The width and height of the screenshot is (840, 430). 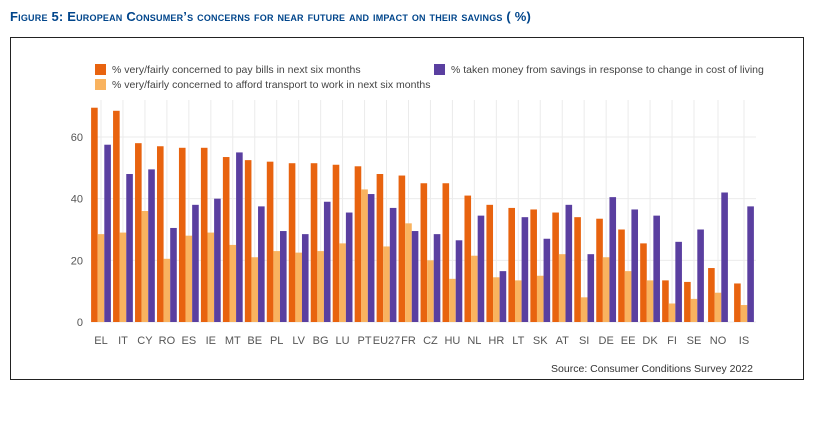 What do you see at coordinates (292, 242) in the screenshot?
I see `bar-bills-lv` at bounding box center [292, 242].